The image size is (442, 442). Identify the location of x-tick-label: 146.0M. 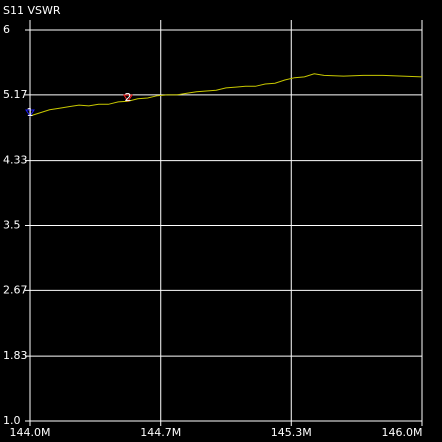
(402, 432).